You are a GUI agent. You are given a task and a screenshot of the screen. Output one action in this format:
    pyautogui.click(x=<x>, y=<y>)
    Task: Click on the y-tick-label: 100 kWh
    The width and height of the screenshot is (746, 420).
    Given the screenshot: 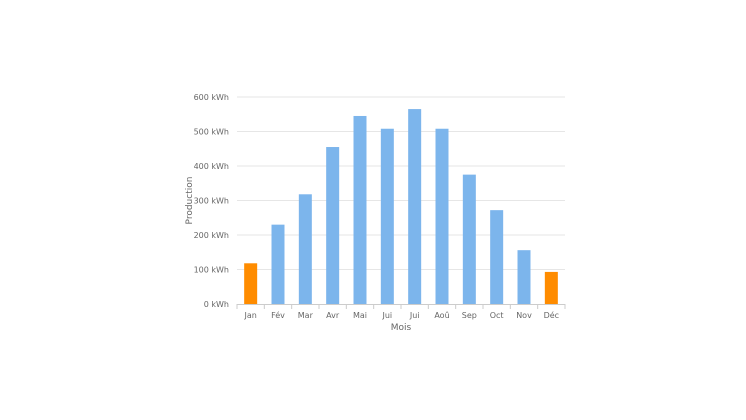 What is the action you would take?
    pyautogui.click(x=211, y=270)
    